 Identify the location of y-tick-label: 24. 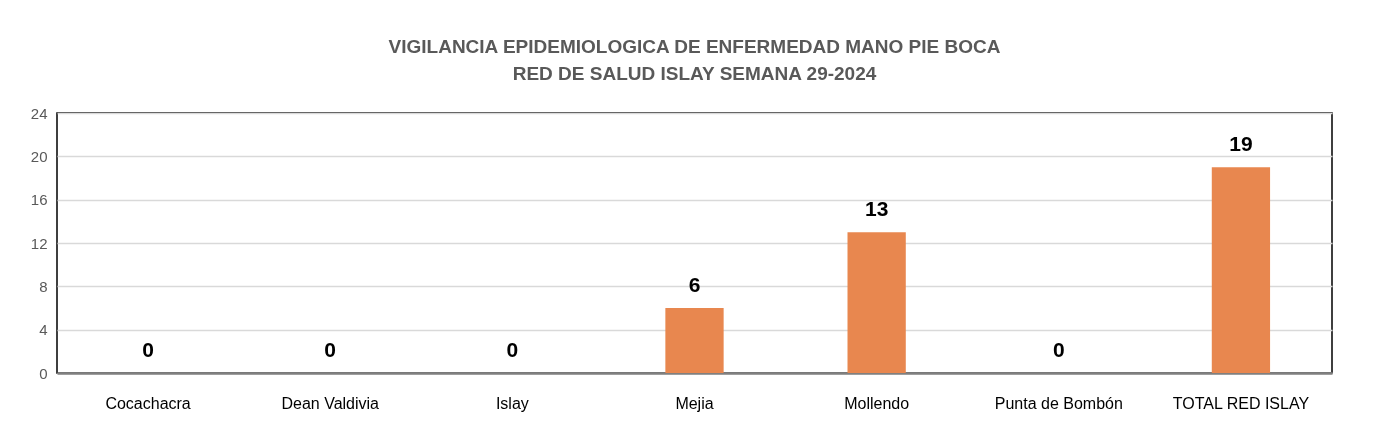
(39, 113).